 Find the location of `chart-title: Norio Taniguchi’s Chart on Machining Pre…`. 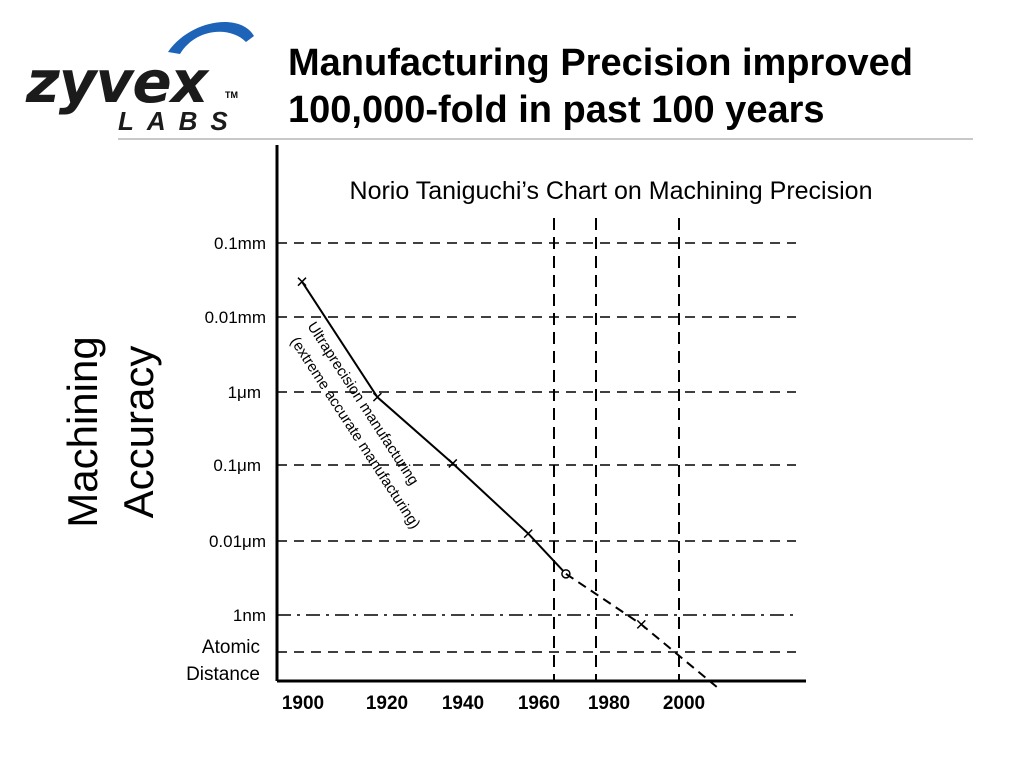

chart-title: Norio Taniguchi’s Chart on Machining Pre… is located at coordinates (611, 191).